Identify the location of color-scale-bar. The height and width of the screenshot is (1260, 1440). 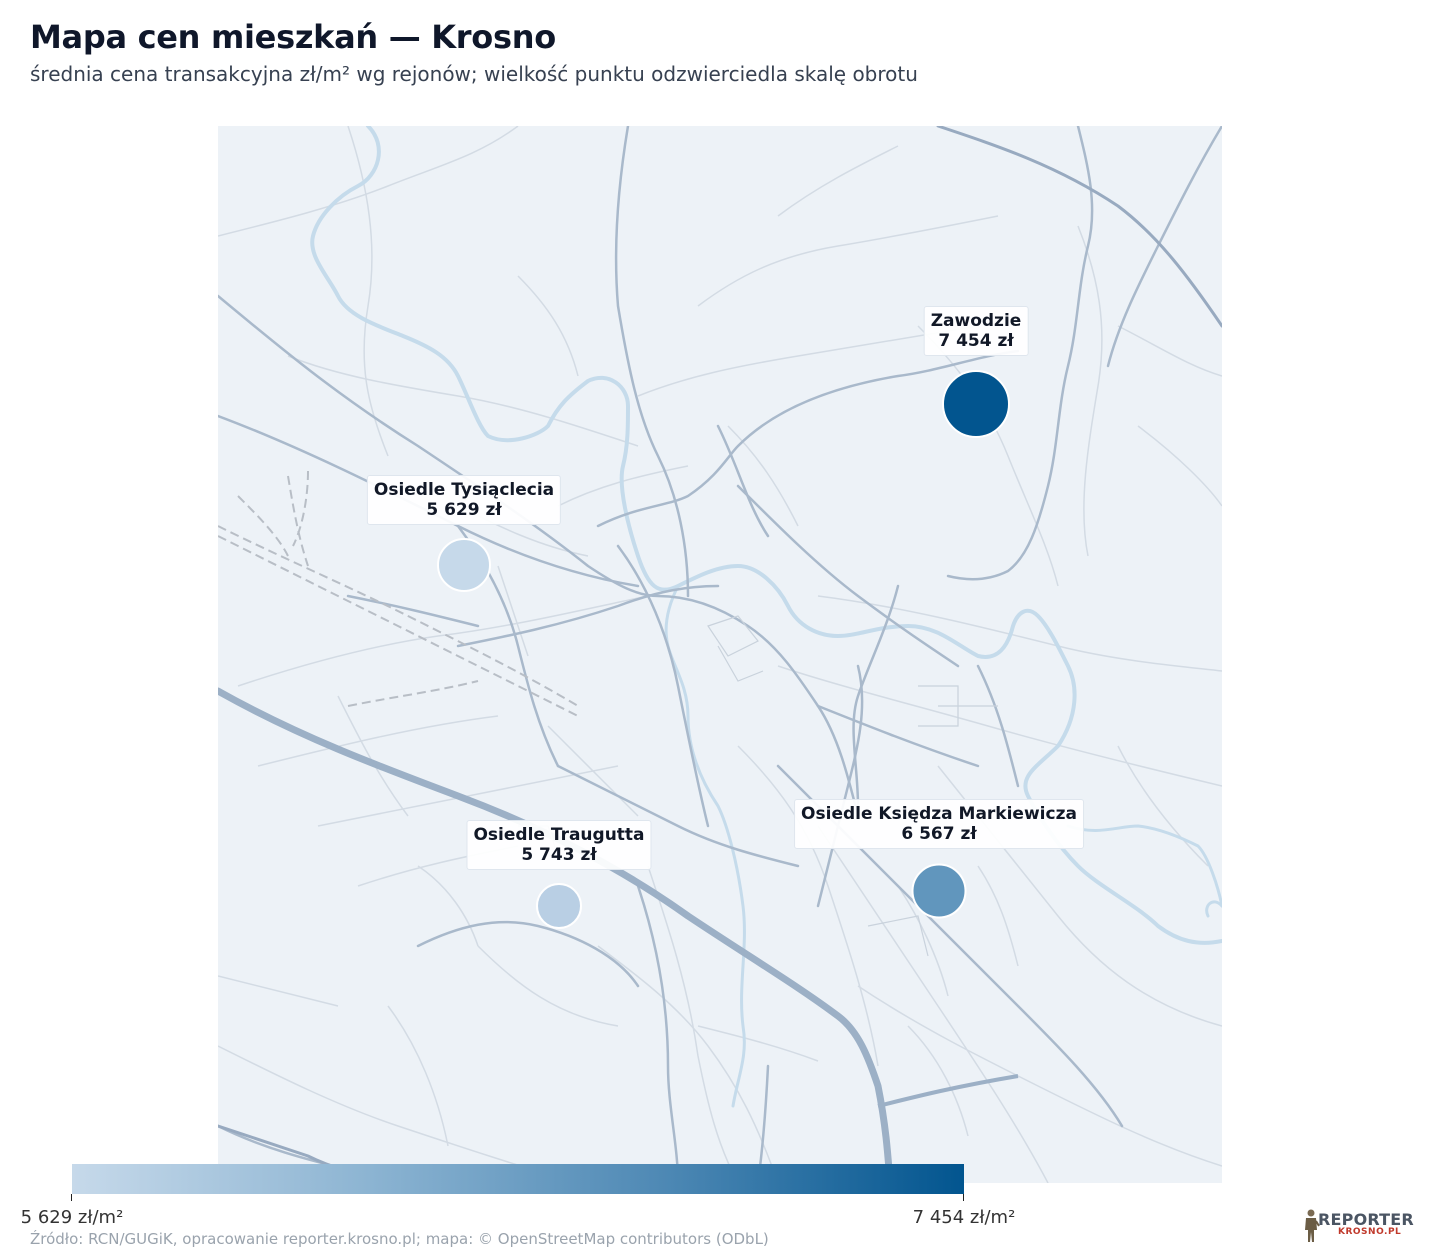
(518, 1179).